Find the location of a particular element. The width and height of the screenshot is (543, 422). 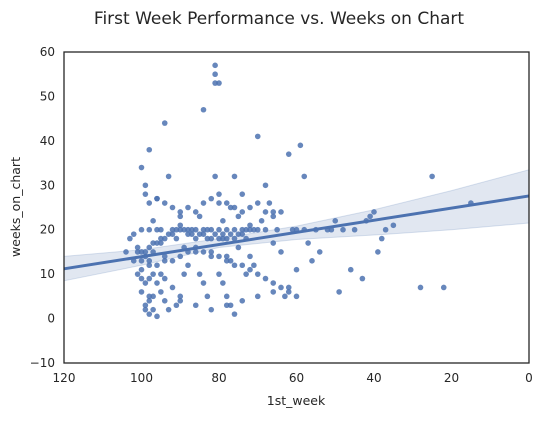

x-tick-label: 100 is located at coordinates (141, 378).